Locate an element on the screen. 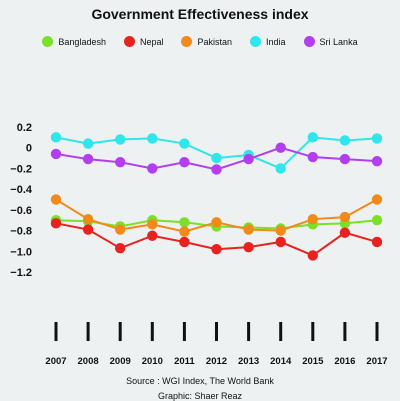 The width and height of the screenshot is (400, 401). x-tick-label: 2008 is located at coordinates (88, 361).